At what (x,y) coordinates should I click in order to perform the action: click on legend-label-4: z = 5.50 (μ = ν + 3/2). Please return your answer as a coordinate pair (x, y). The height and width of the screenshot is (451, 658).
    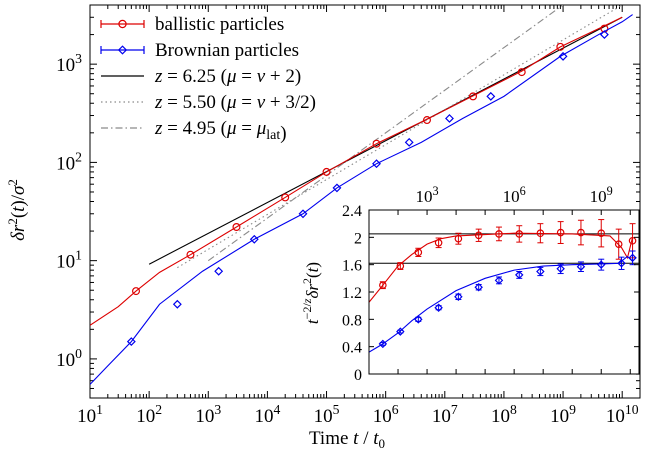
    Looking at the image, I should click on (235, 102).